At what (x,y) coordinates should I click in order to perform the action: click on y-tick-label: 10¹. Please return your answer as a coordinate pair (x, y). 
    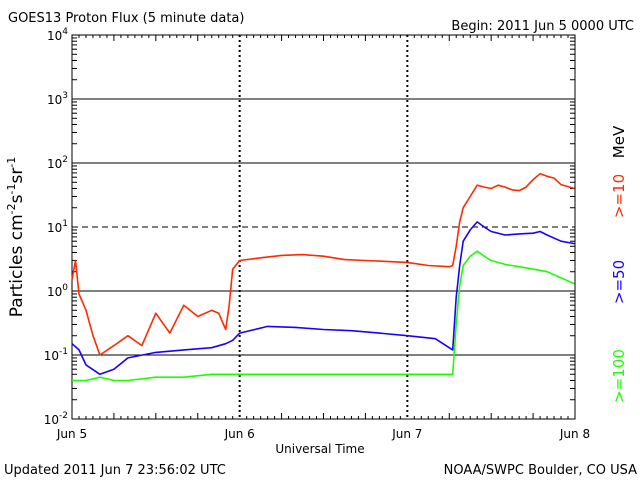
    Looking at the image, I should click on (57, 227).